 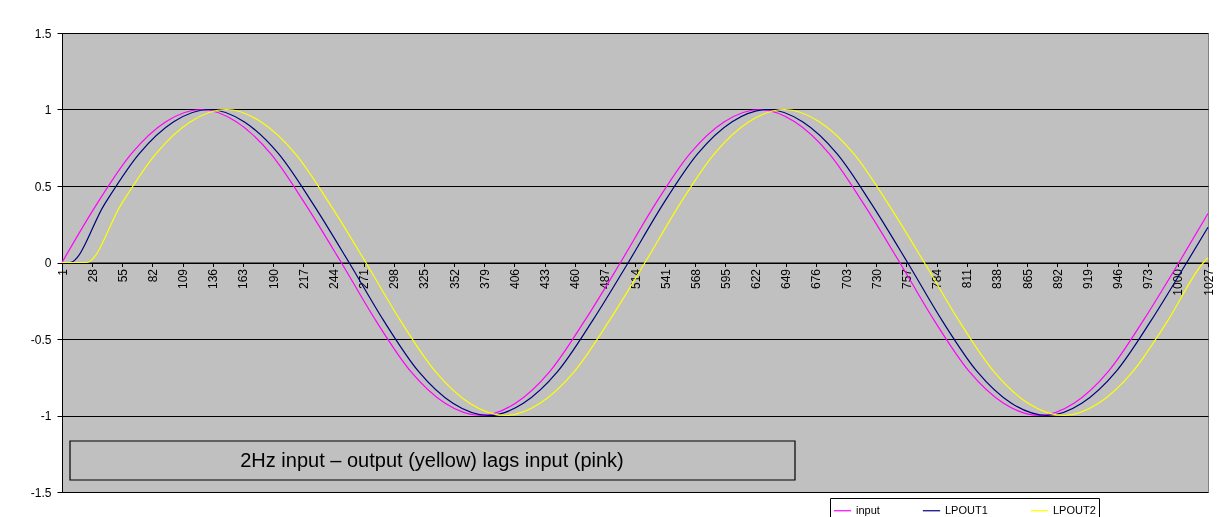 I want to click on x-tick-label: 433, so click(x=545, y=279).